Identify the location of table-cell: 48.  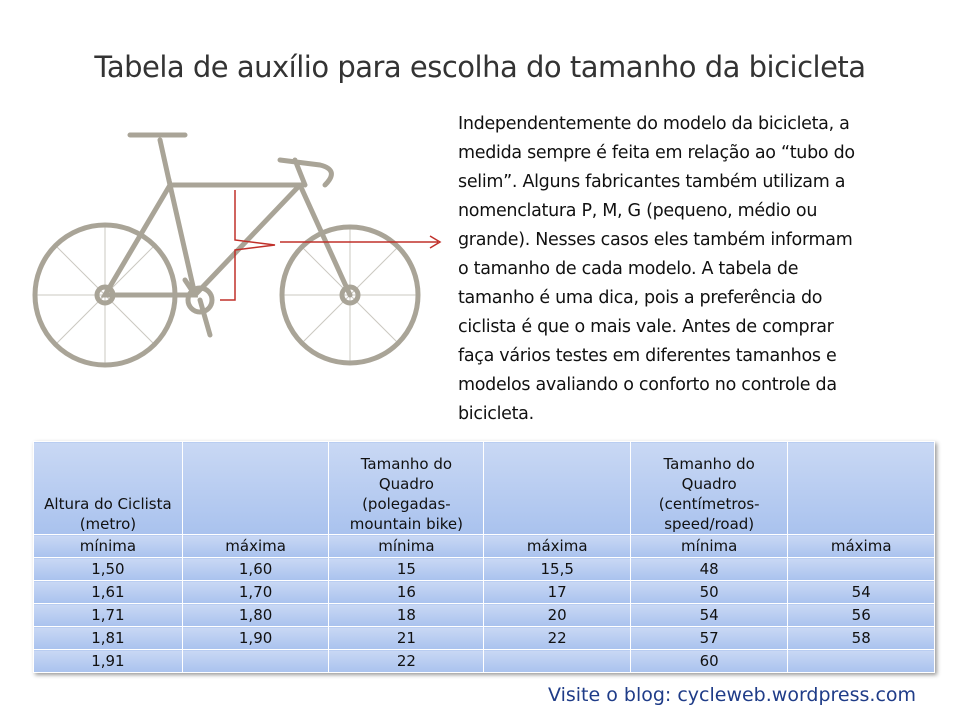
(709, 569).